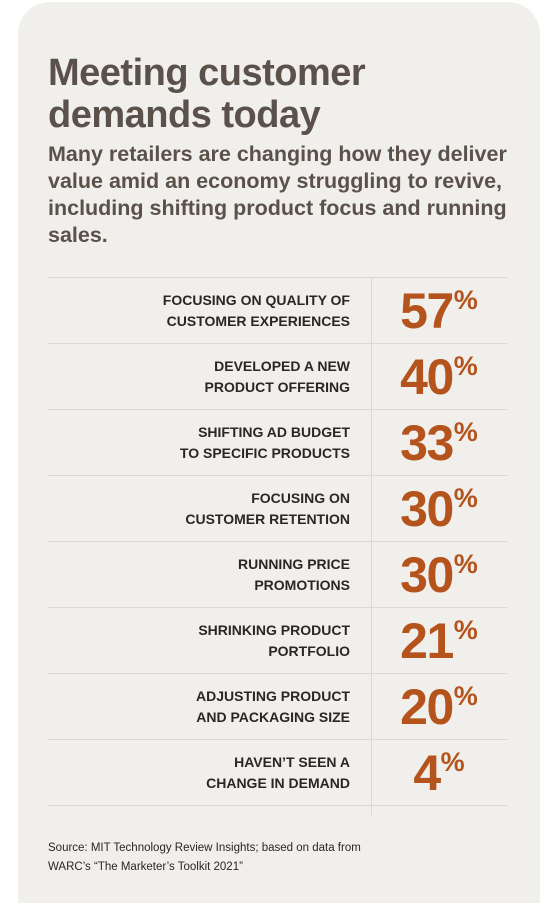  Describe the element at coordinates (427, 706) in the screenshot. I see `value-number: 20` at that location.